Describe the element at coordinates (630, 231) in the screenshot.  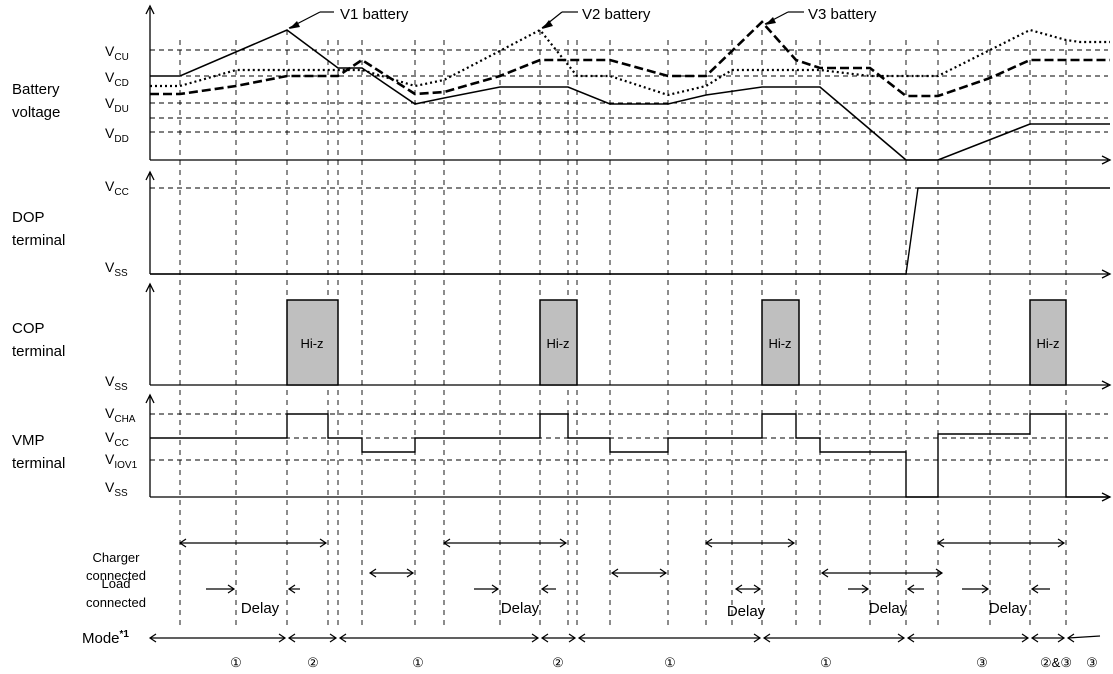
I see `dop-signal` at that location.